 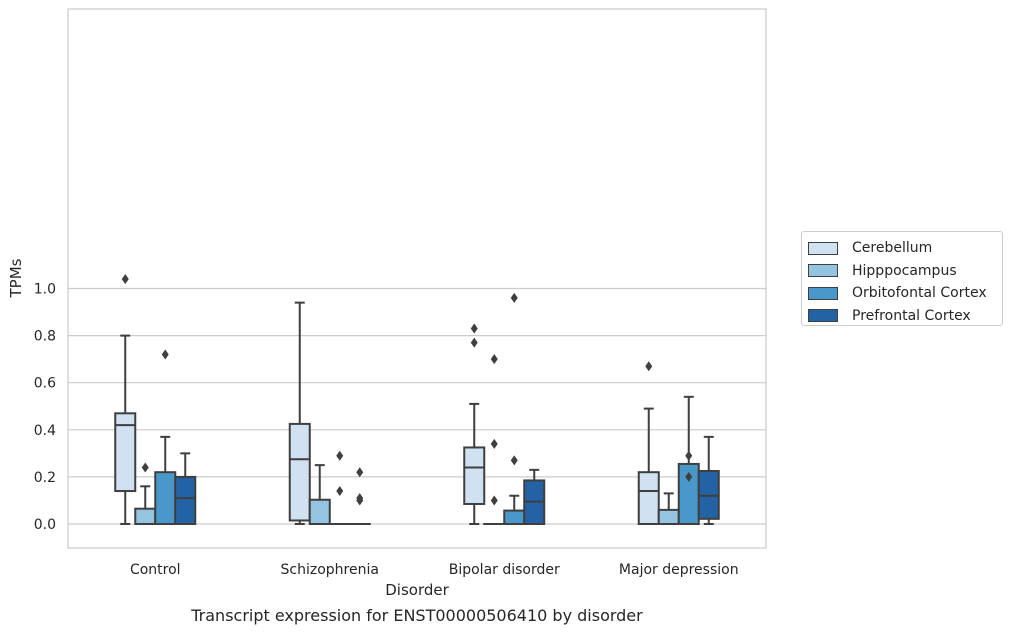 What do you see at coordinates (911, 315) in the screenshot?
I see `legend-label: Prefrontal Cortex` at bounding box center [911, 315].